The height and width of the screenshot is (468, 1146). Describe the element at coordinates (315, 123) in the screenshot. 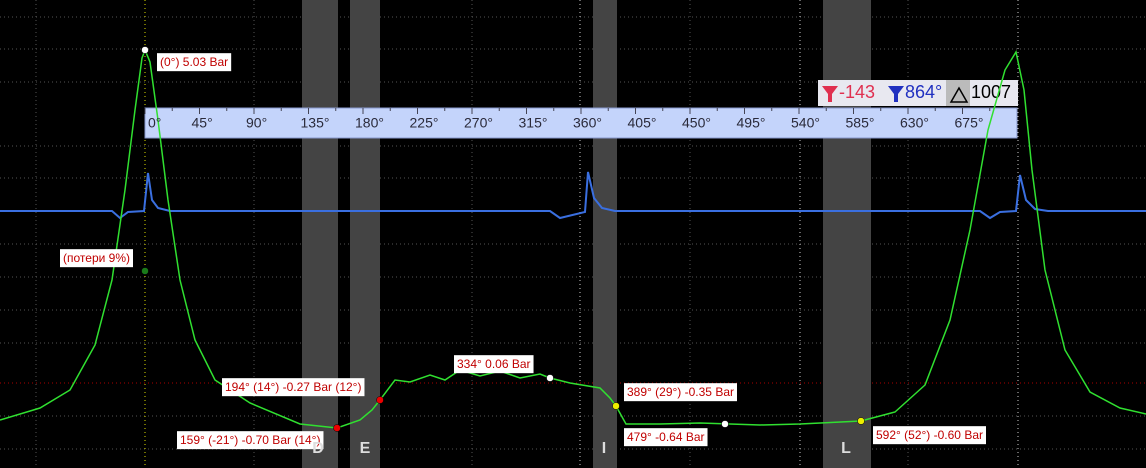

I see `scale-label: 135°` at that location.